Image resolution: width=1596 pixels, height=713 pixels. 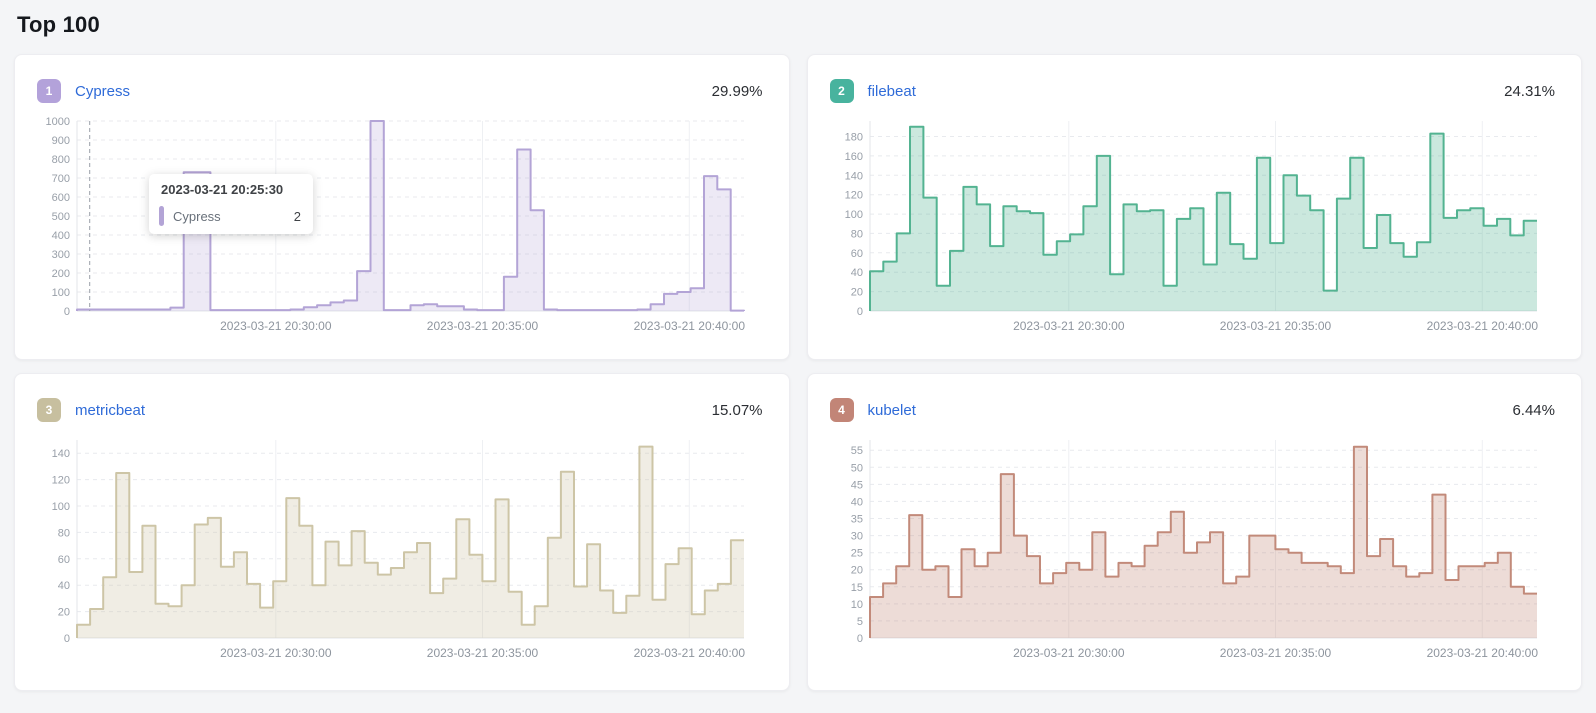 What do you see at coordinates (853, 138) in the screenshot?
I see `svg-text: 180` at bounding box center [853, 138].